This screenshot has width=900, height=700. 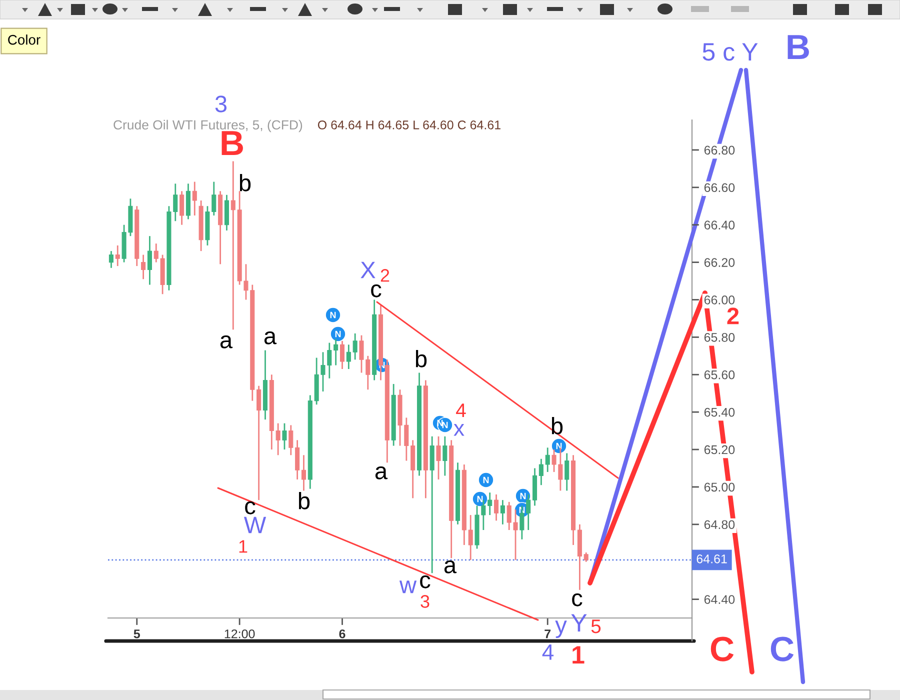 What do you see at coordinates (221, 104) in the screenshot?
I see `text: 3` at bounding box center [221, 104].